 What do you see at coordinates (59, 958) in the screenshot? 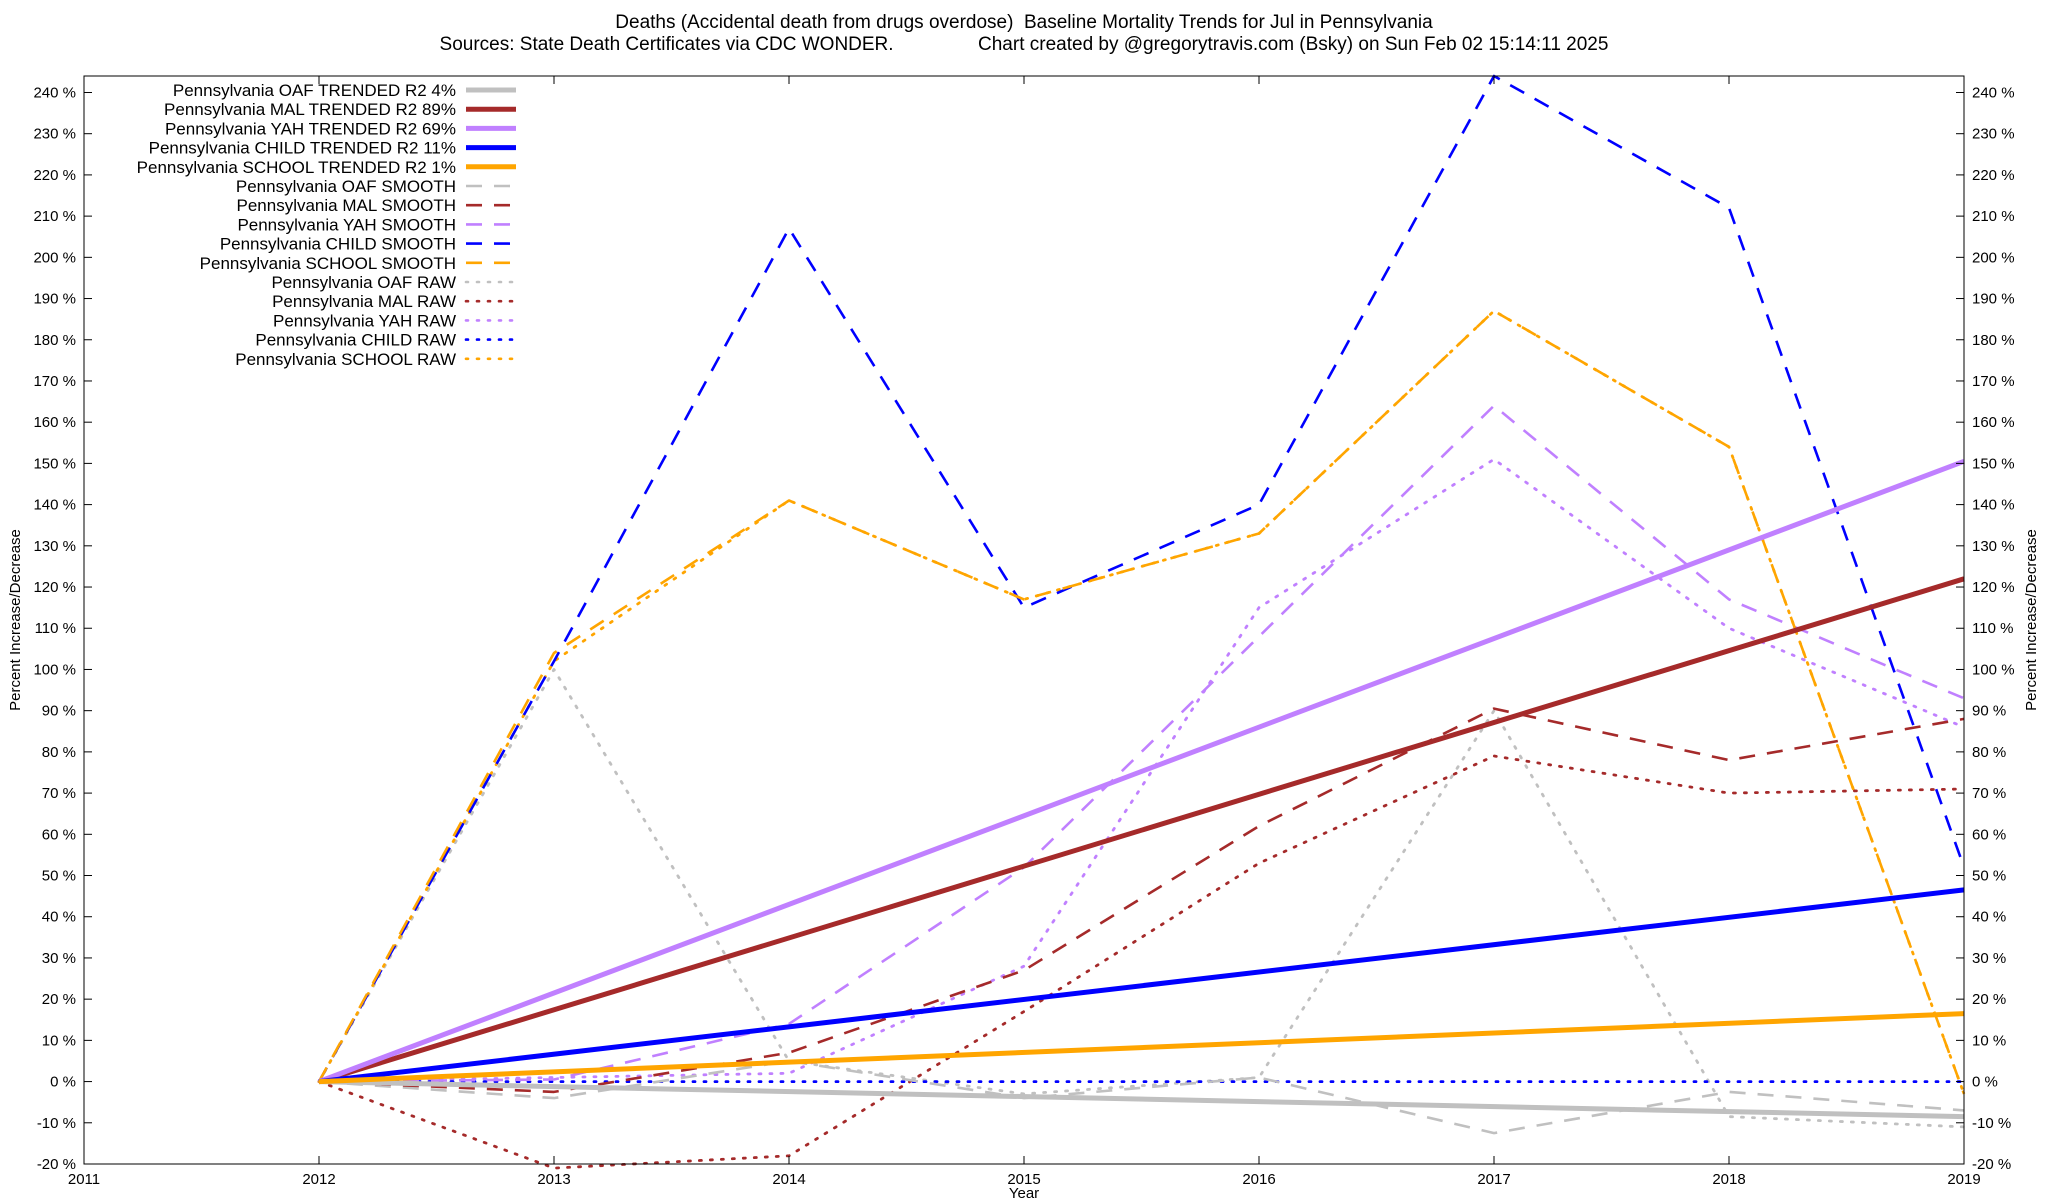
I see `y-tick-label: 30 %` at bounding box center [59, 958].